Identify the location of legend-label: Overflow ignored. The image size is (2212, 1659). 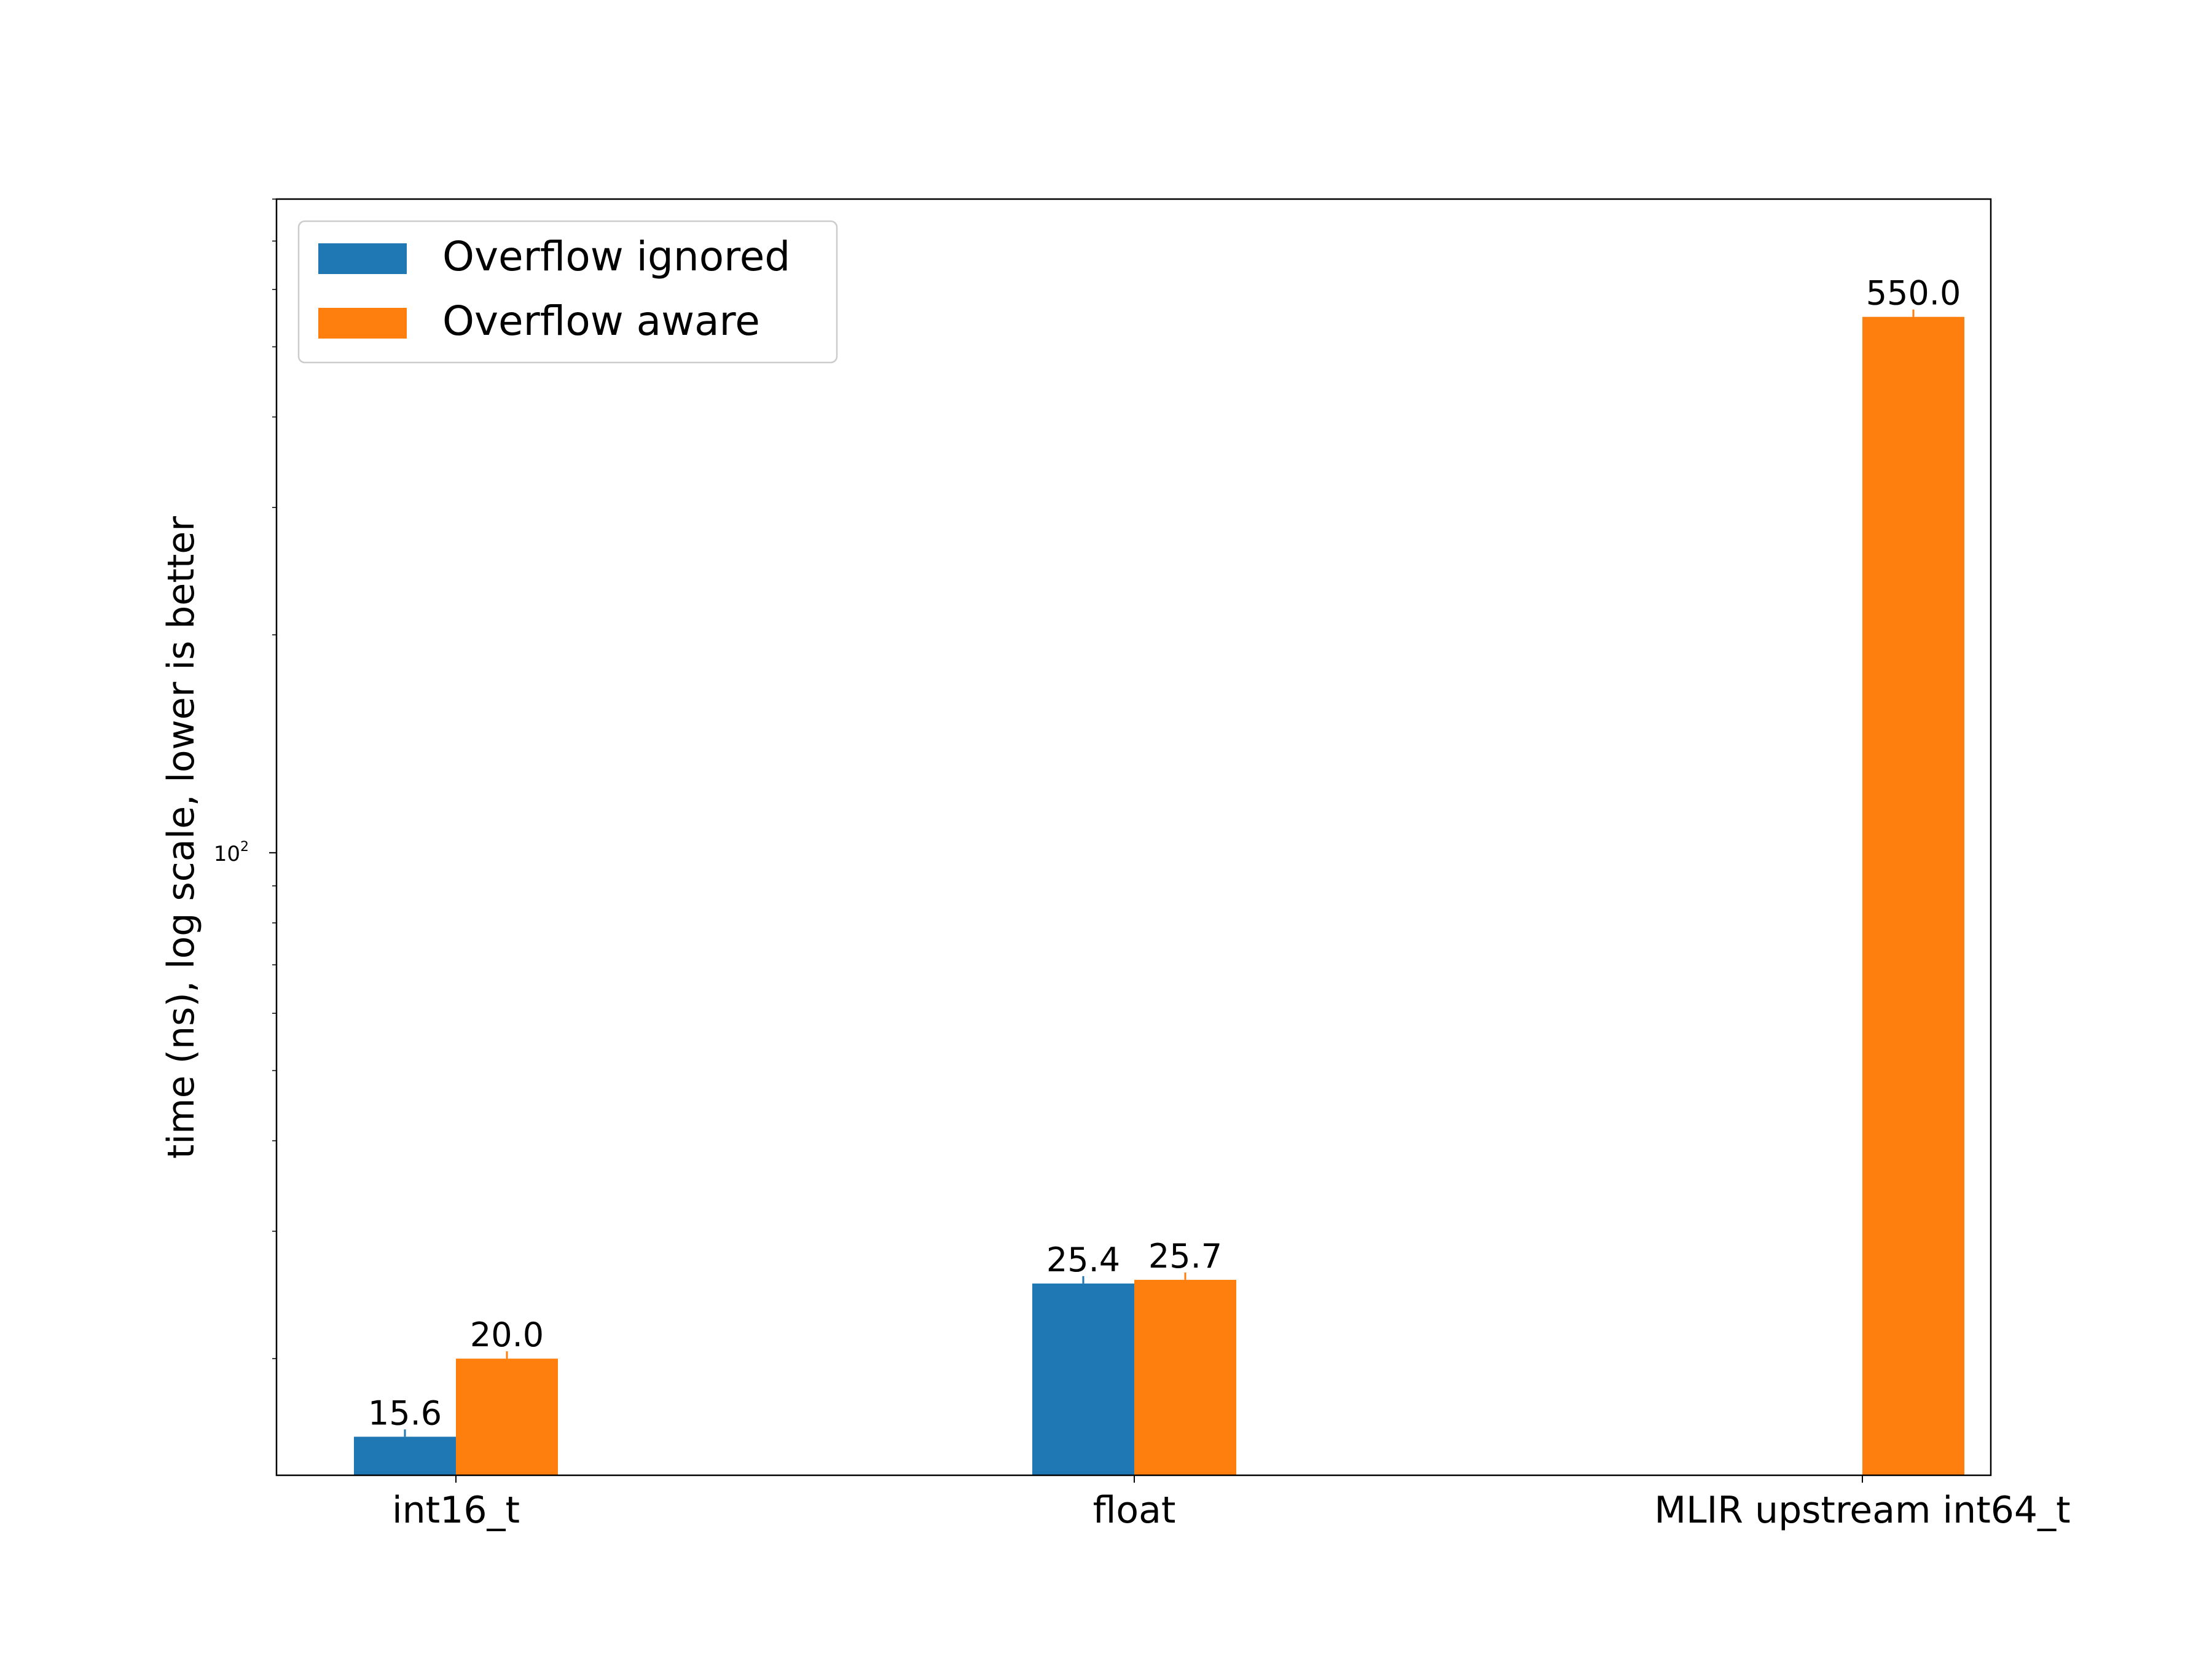
(616, 256).